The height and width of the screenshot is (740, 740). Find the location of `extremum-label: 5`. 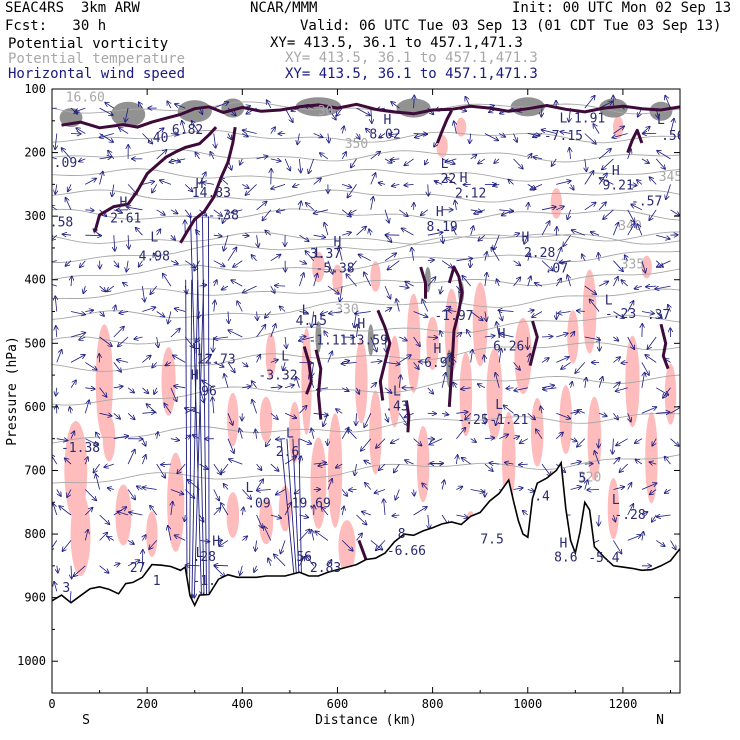

extremum-label: 5 is located at coordinates (583, 479).